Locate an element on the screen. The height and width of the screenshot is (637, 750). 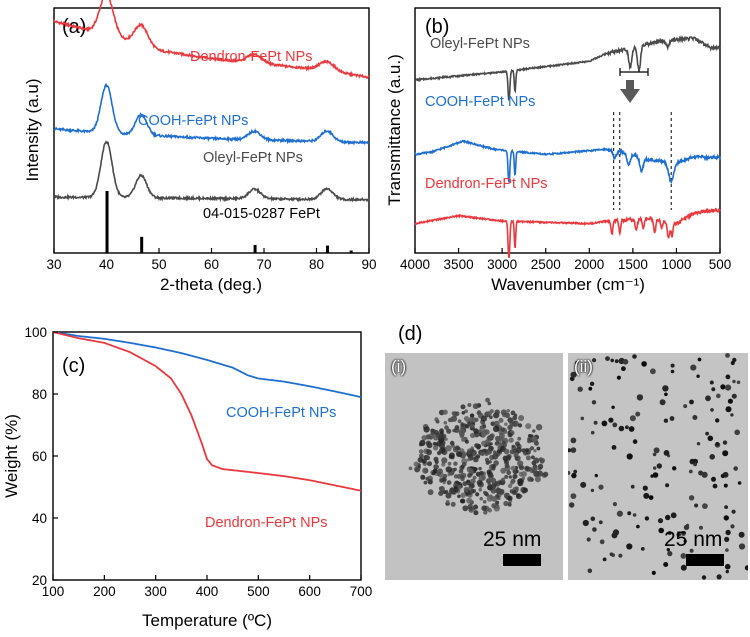
x-tick-label: 2000 is located at coordinates (589, 264).